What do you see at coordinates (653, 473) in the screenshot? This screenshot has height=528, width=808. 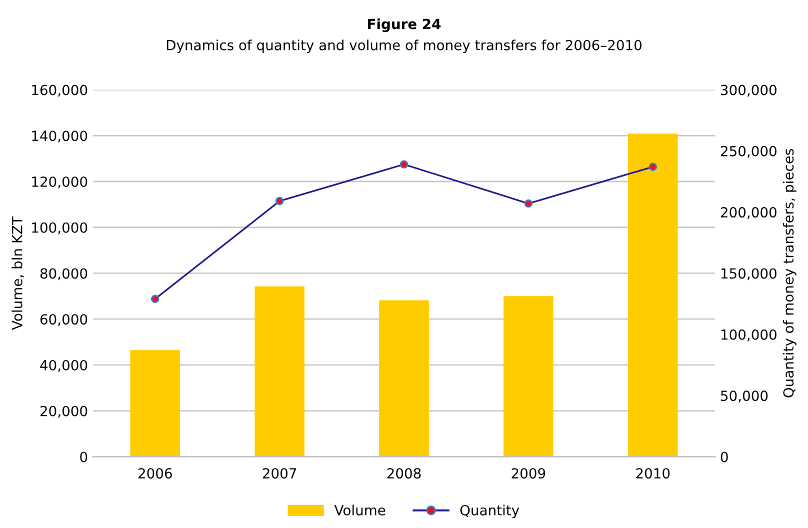 I see `x-tick-label: 2010` at bounding box center [653, 473].